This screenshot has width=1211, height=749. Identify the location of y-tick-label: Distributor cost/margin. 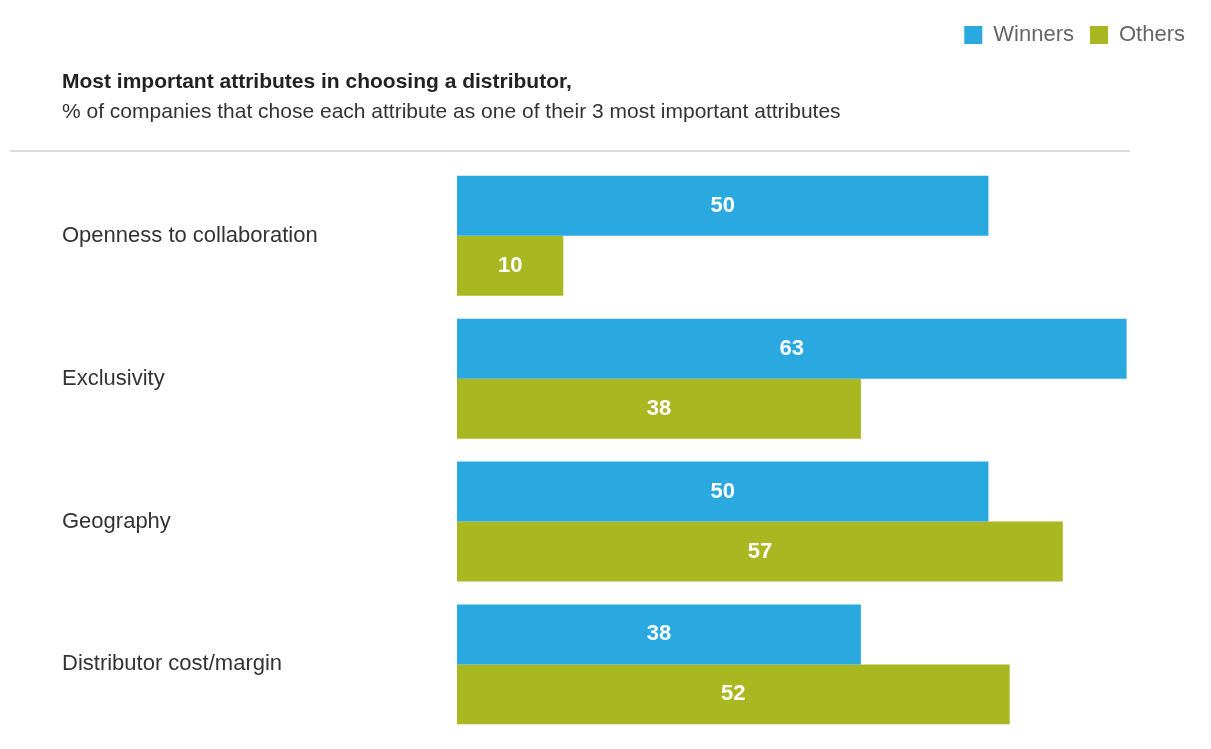
(172, 663).